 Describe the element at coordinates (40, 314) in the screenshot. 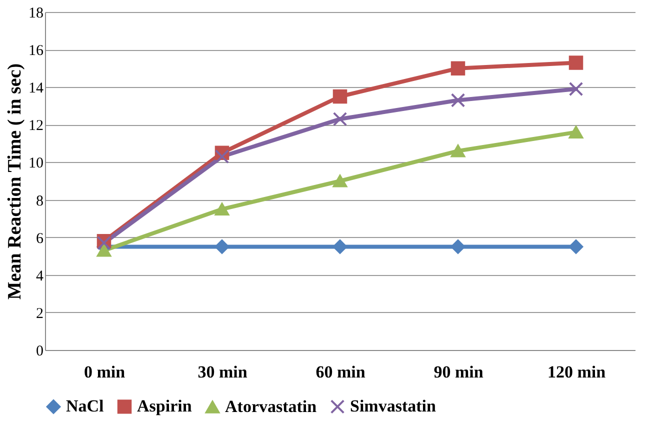

I see `y-tick-label: 2` at that location.